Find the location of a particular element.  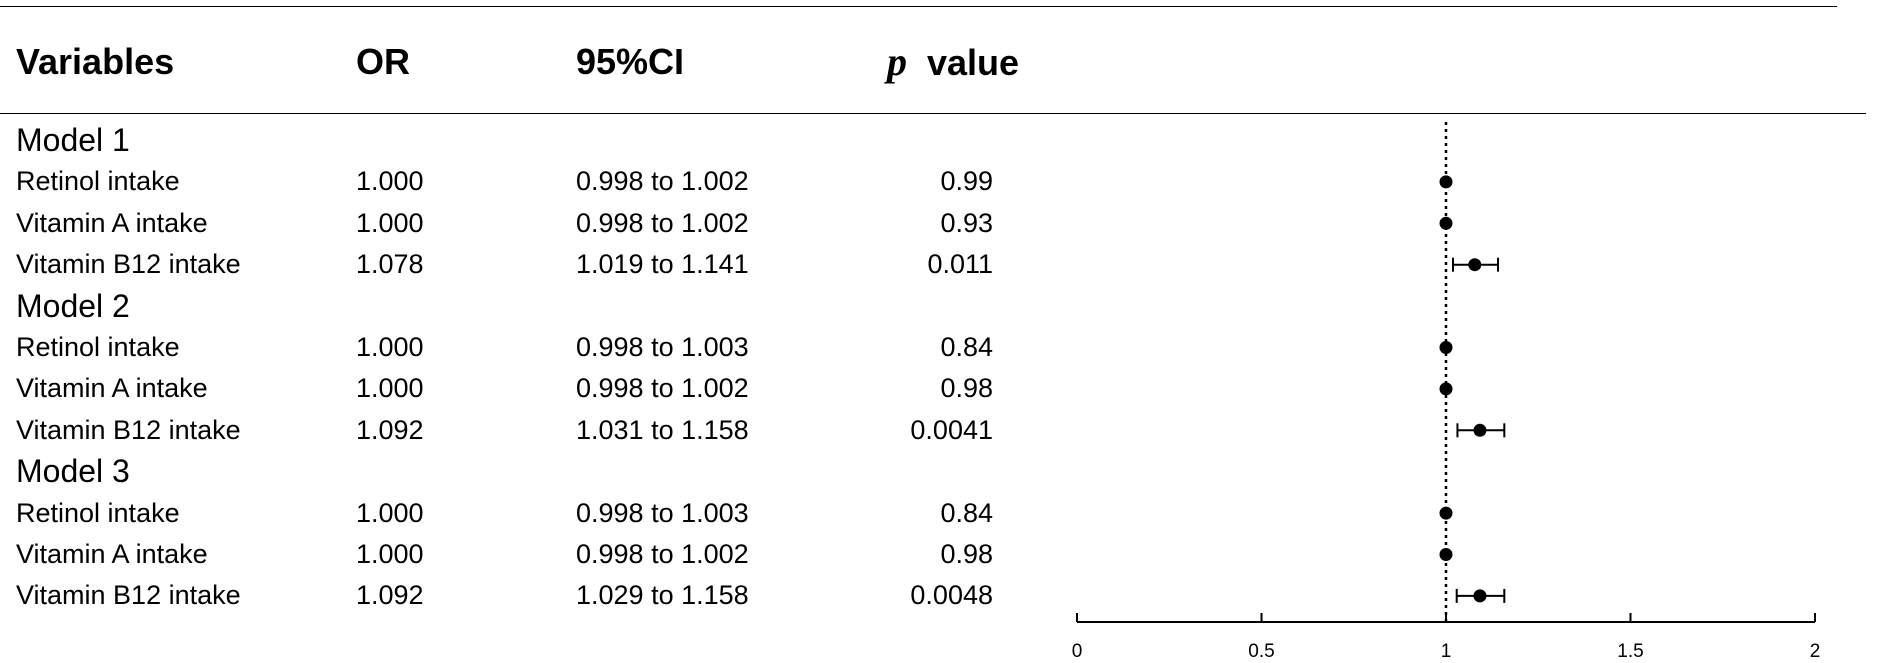

header-variables: Variables is located at coordinates (95, 61).